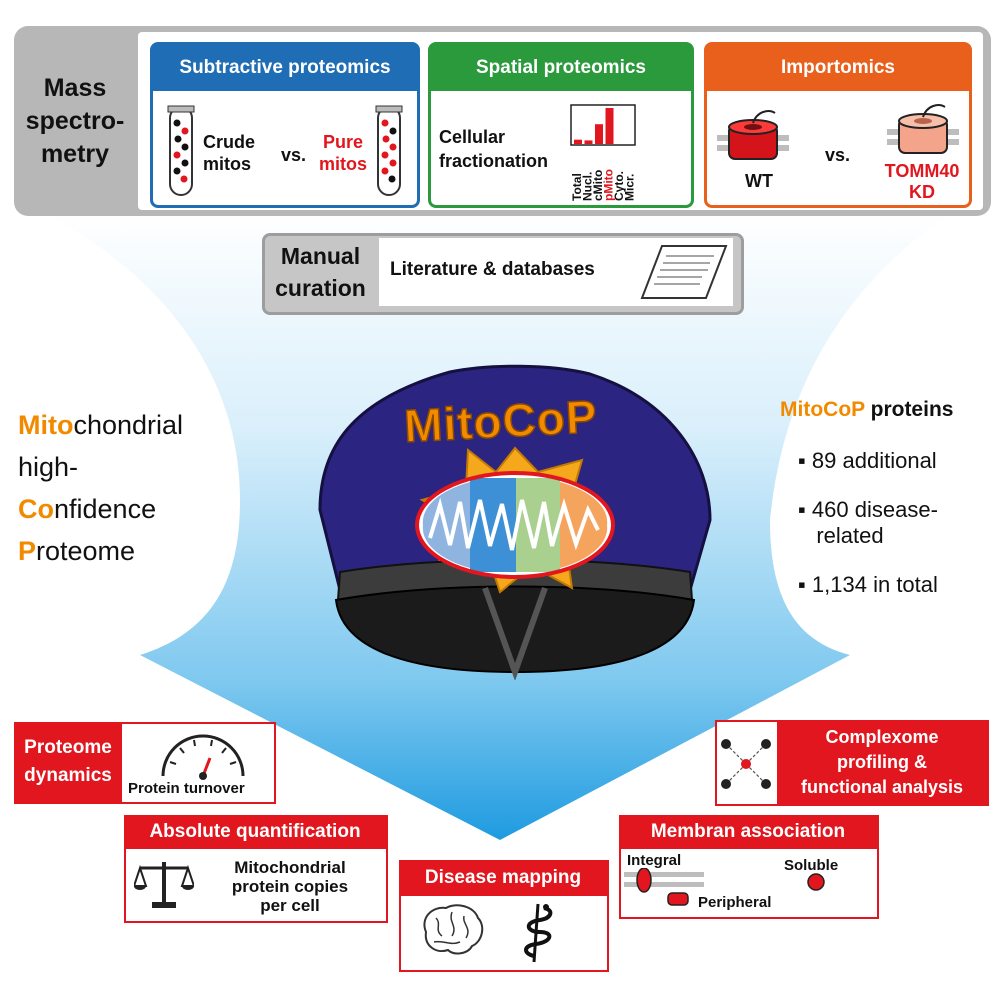  I want to click on copies-line: protein copies, so click(290, 886).